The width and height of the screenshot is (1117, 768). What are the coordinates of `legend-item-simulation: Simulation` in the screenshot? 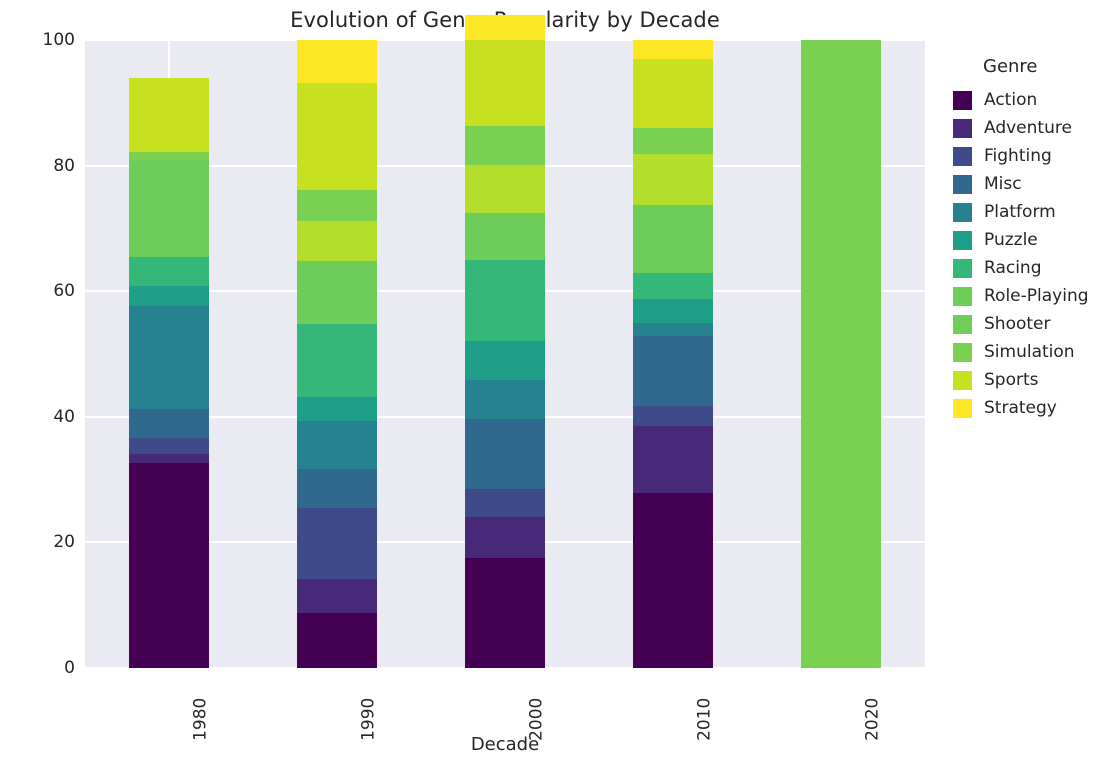 It's located at (1021, 352).